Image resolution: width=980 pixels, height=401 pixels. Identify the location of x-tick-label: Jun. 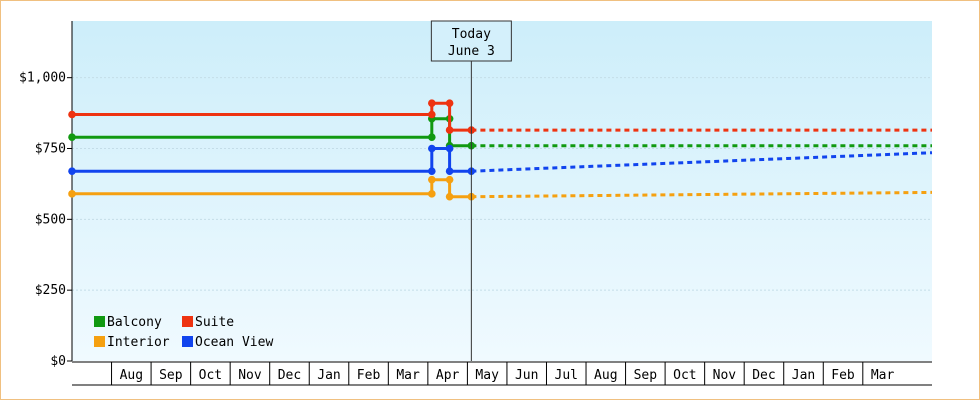
(526, 375).